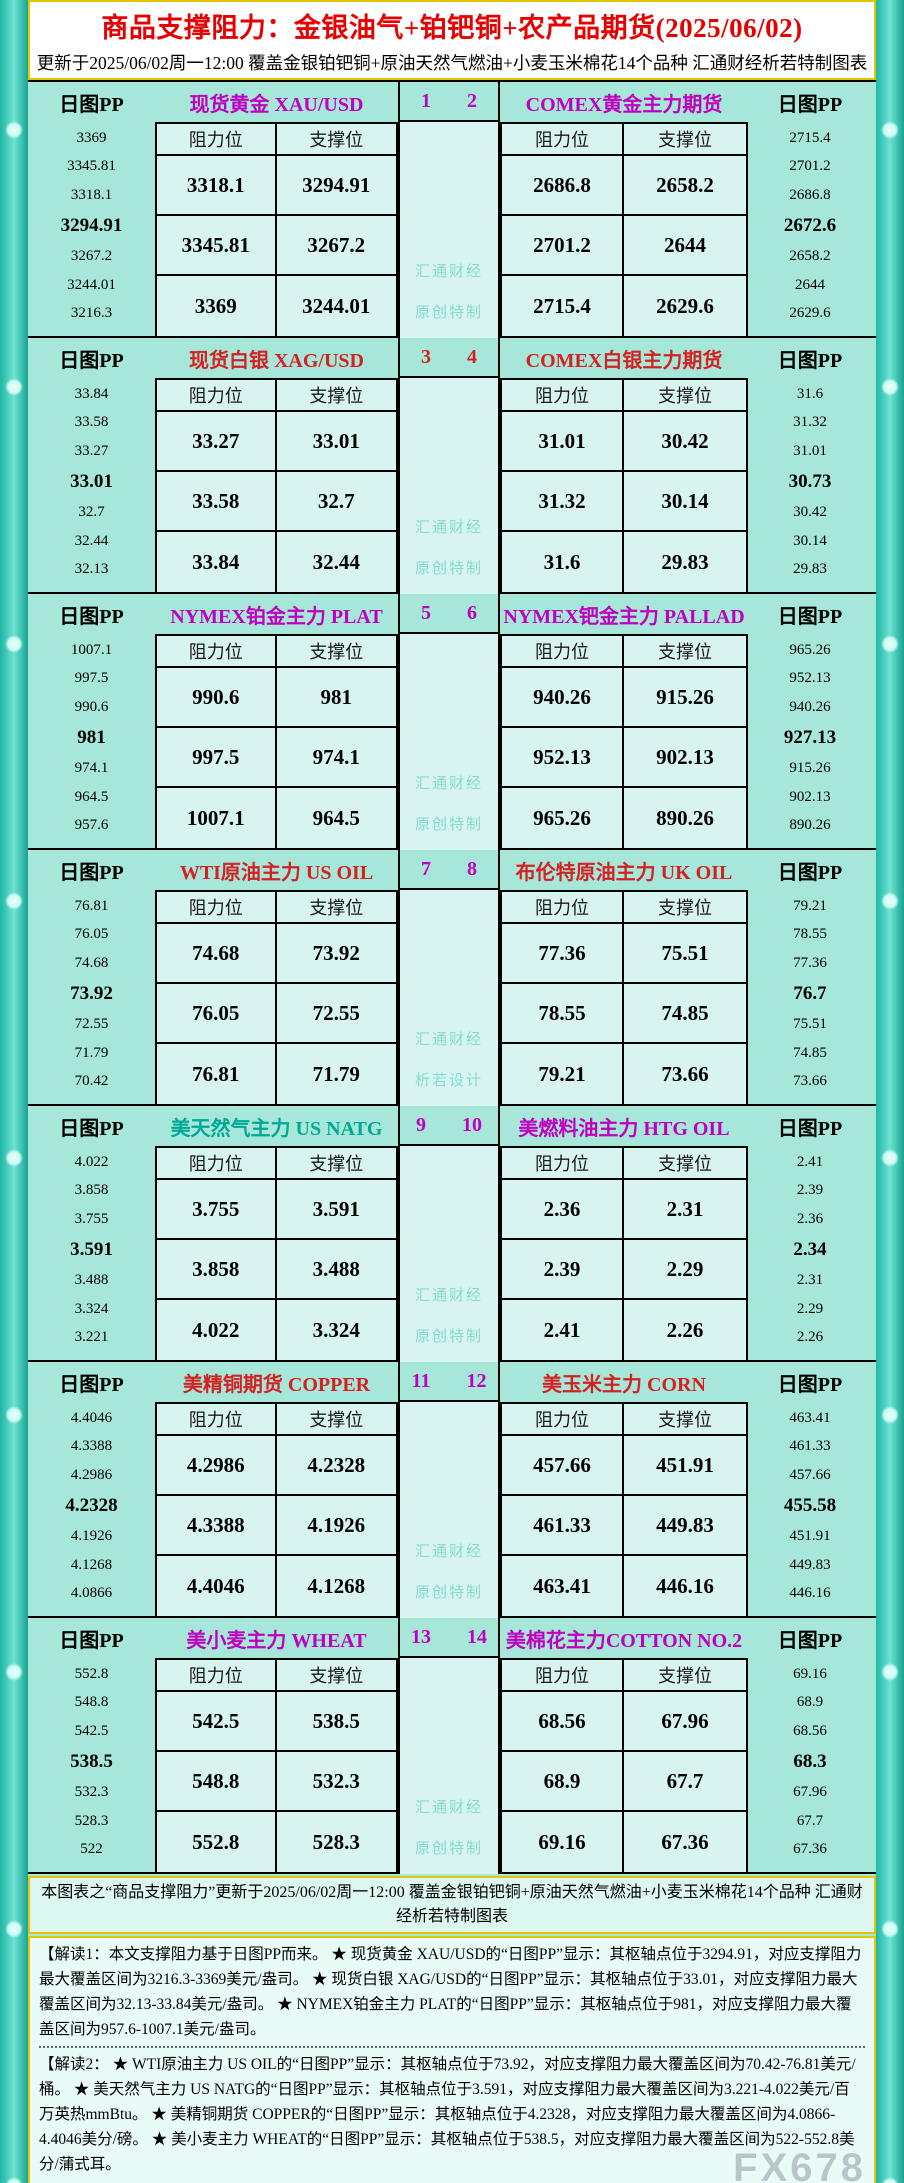 The width and height of the screenshot is (904, 2183). Describe the element at coordinates (810, 1446) in the screenshot. I see `pp-value: 461.33` at that location.